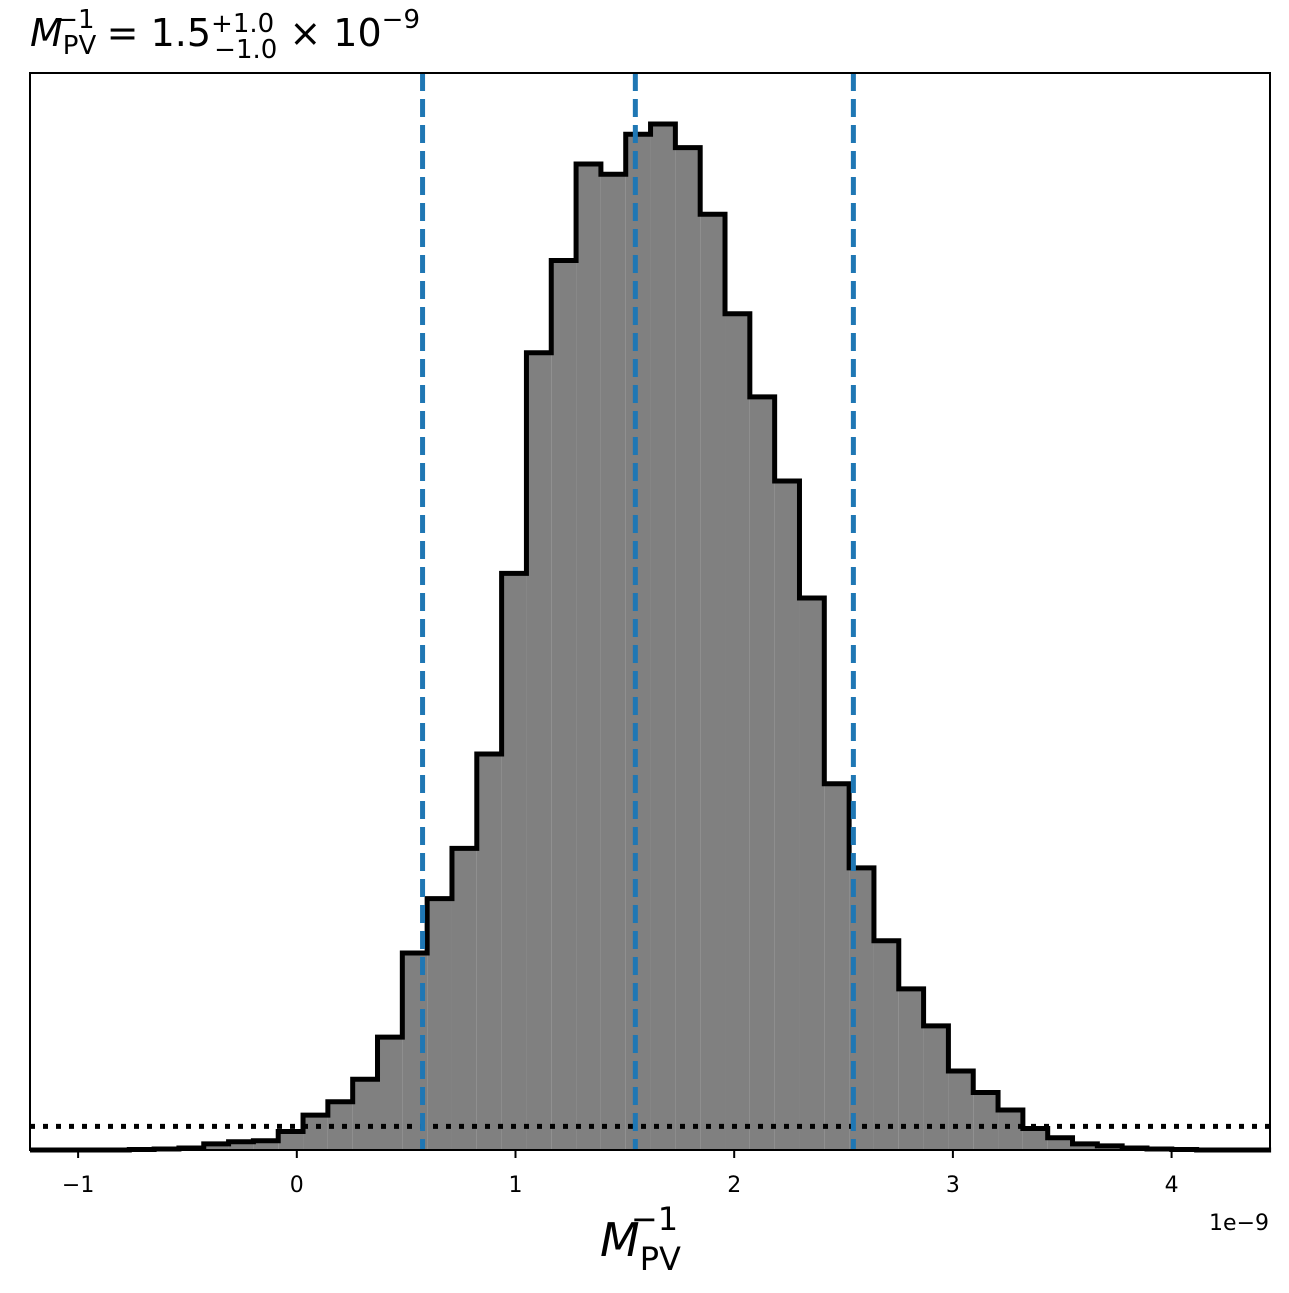 Image resolution: width=1289 pixels, height=1293 pixels. I want to click on x-tick-label: 1, so click(516, 1185).